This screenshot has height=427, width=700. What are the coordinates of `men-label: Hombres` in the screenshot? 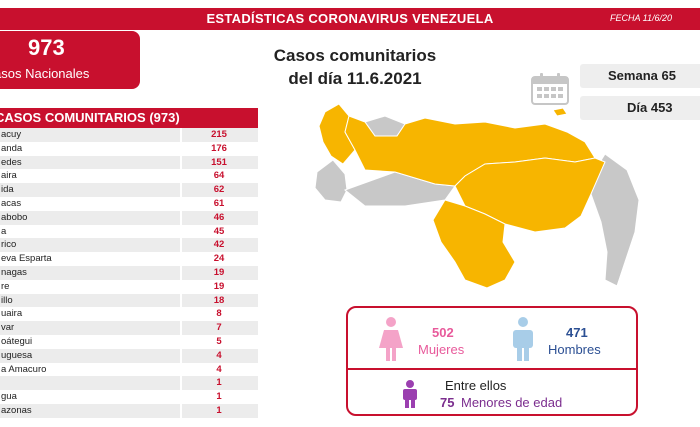 It's located at (574, 349).